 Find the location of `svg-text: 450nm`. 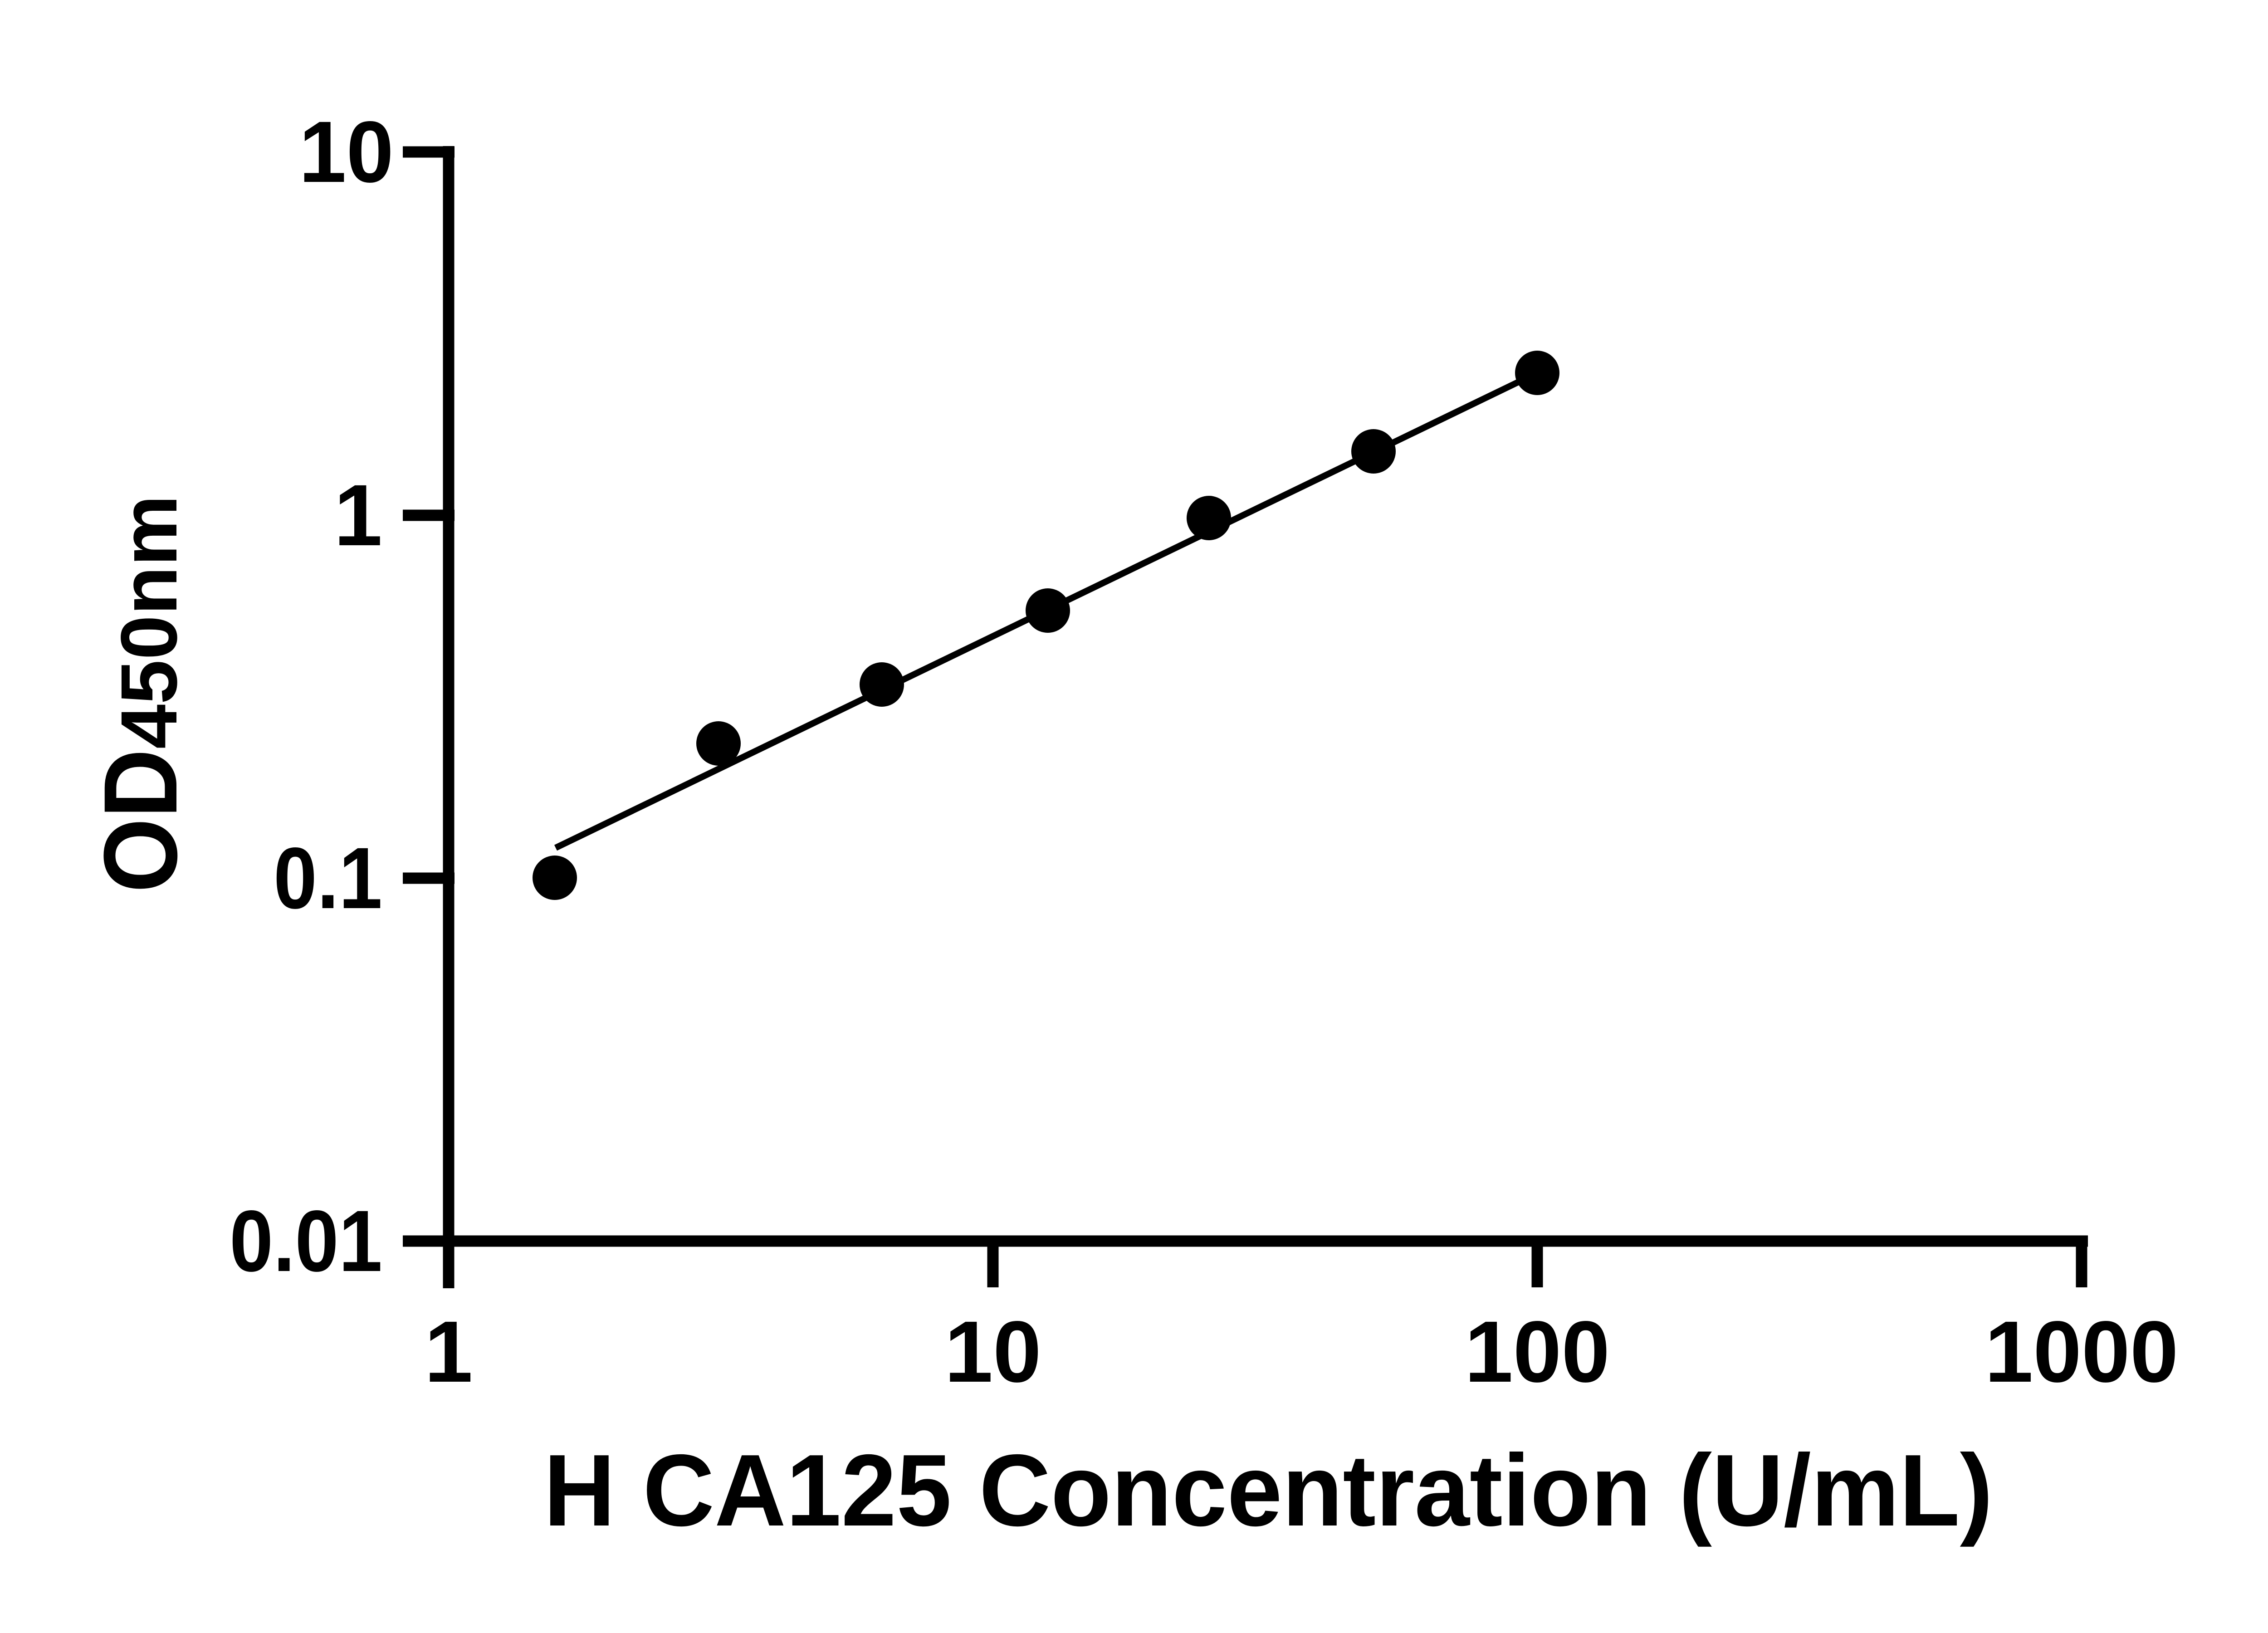

svg-text: 450nm is located at coordinates (150, 622).